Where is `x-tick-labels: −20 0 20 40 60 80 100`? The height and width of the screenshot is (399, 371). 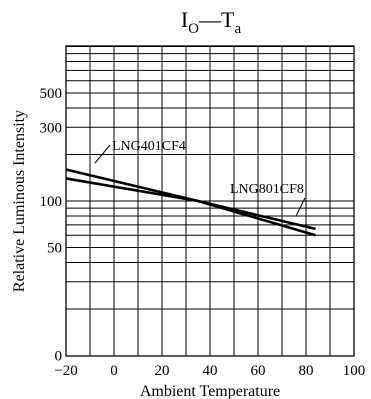 x-tick-labels: −20 0 20 40 60 80 100 is located at coordinates (209, 371).